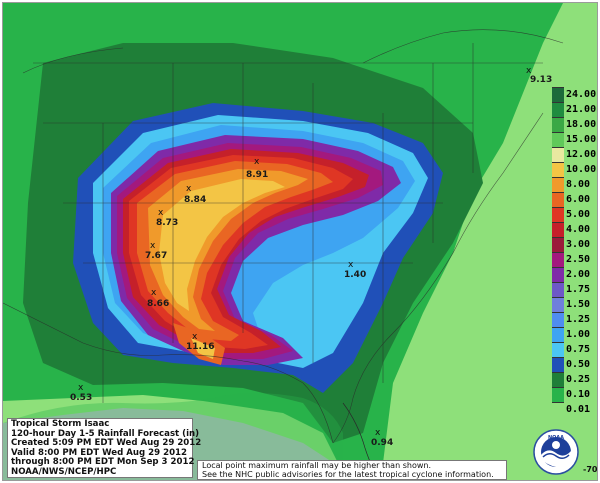 This screenshot has height=483, width=600. I want to click on point-max-label: 9.13, so click(541, 80).